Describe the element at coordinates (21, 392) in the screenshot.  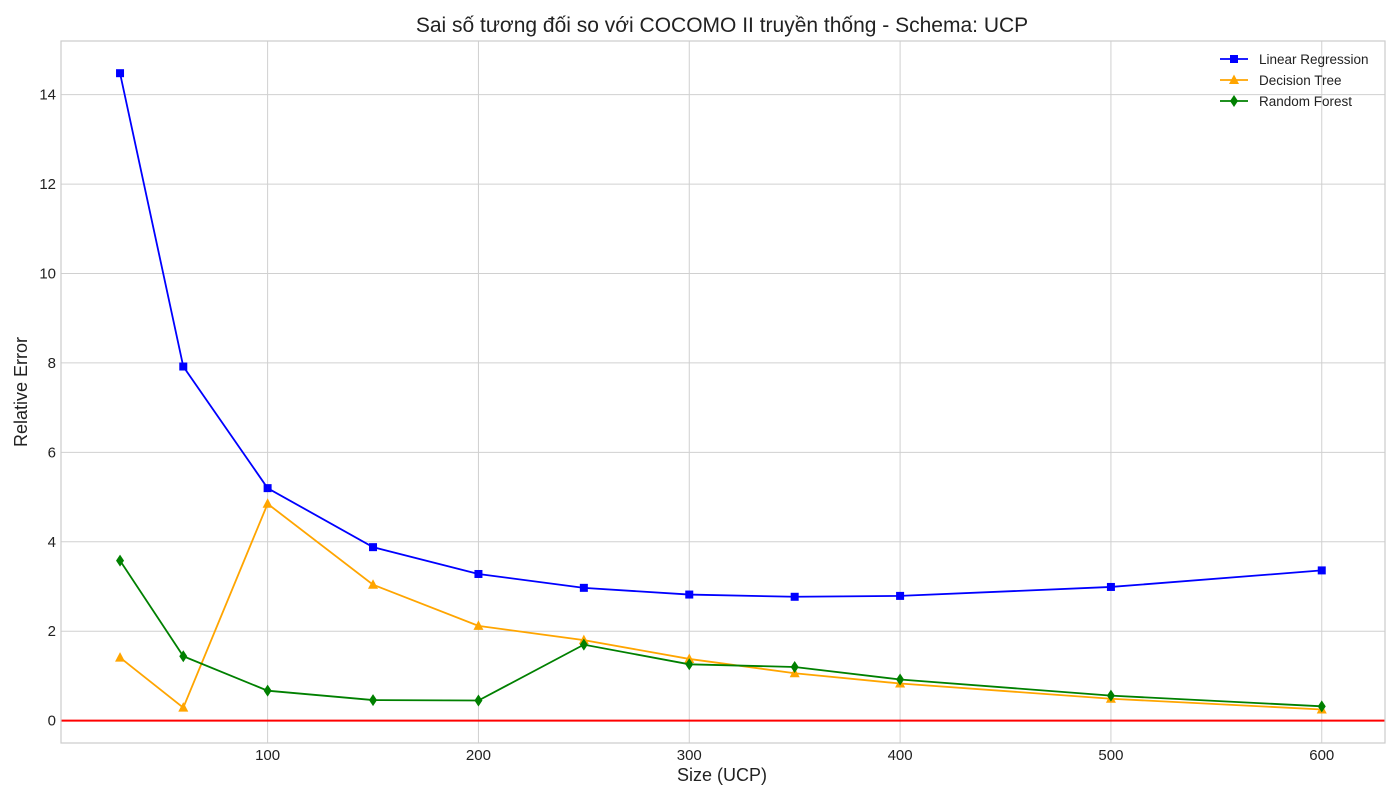
I see `y-axis-label: Relative Error` at that location.